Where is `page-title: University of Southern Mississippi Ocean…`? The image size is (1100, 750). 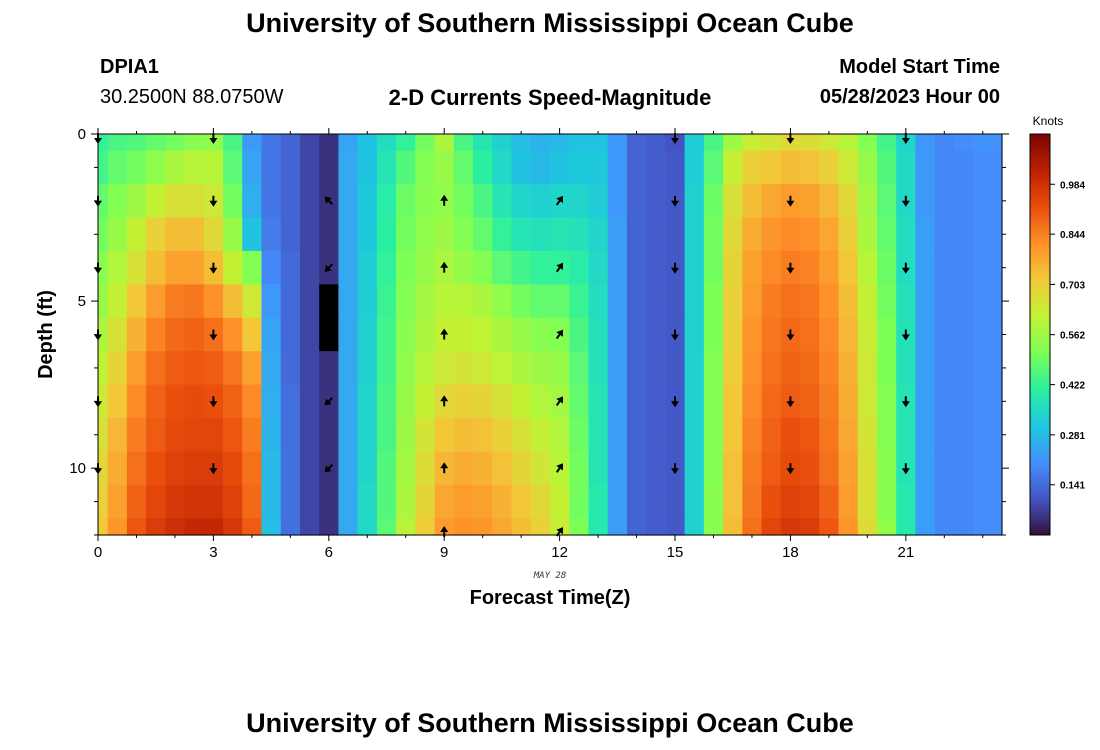 page-title: University of Southern Mississippi Ocean… is located at coordinates (550, 23).